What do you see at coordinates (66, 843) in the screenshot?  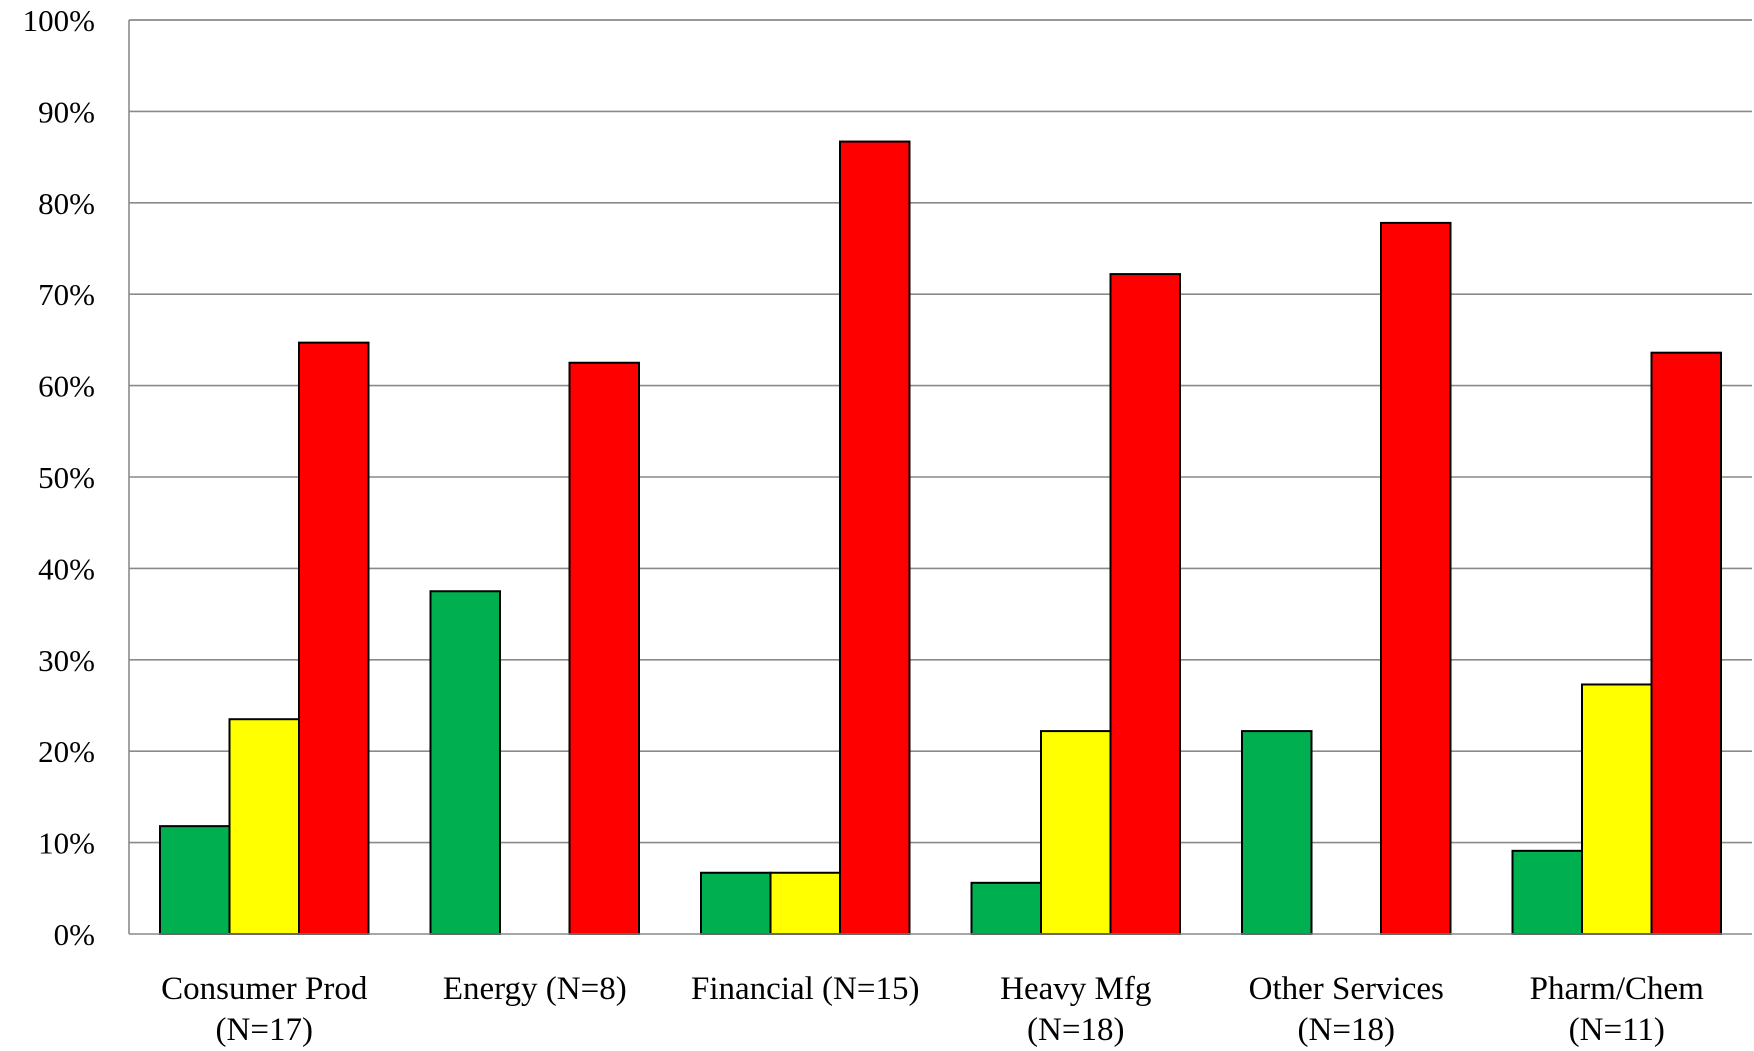 I see `y-tick-label: 10%` at bounding box center [66, 843].